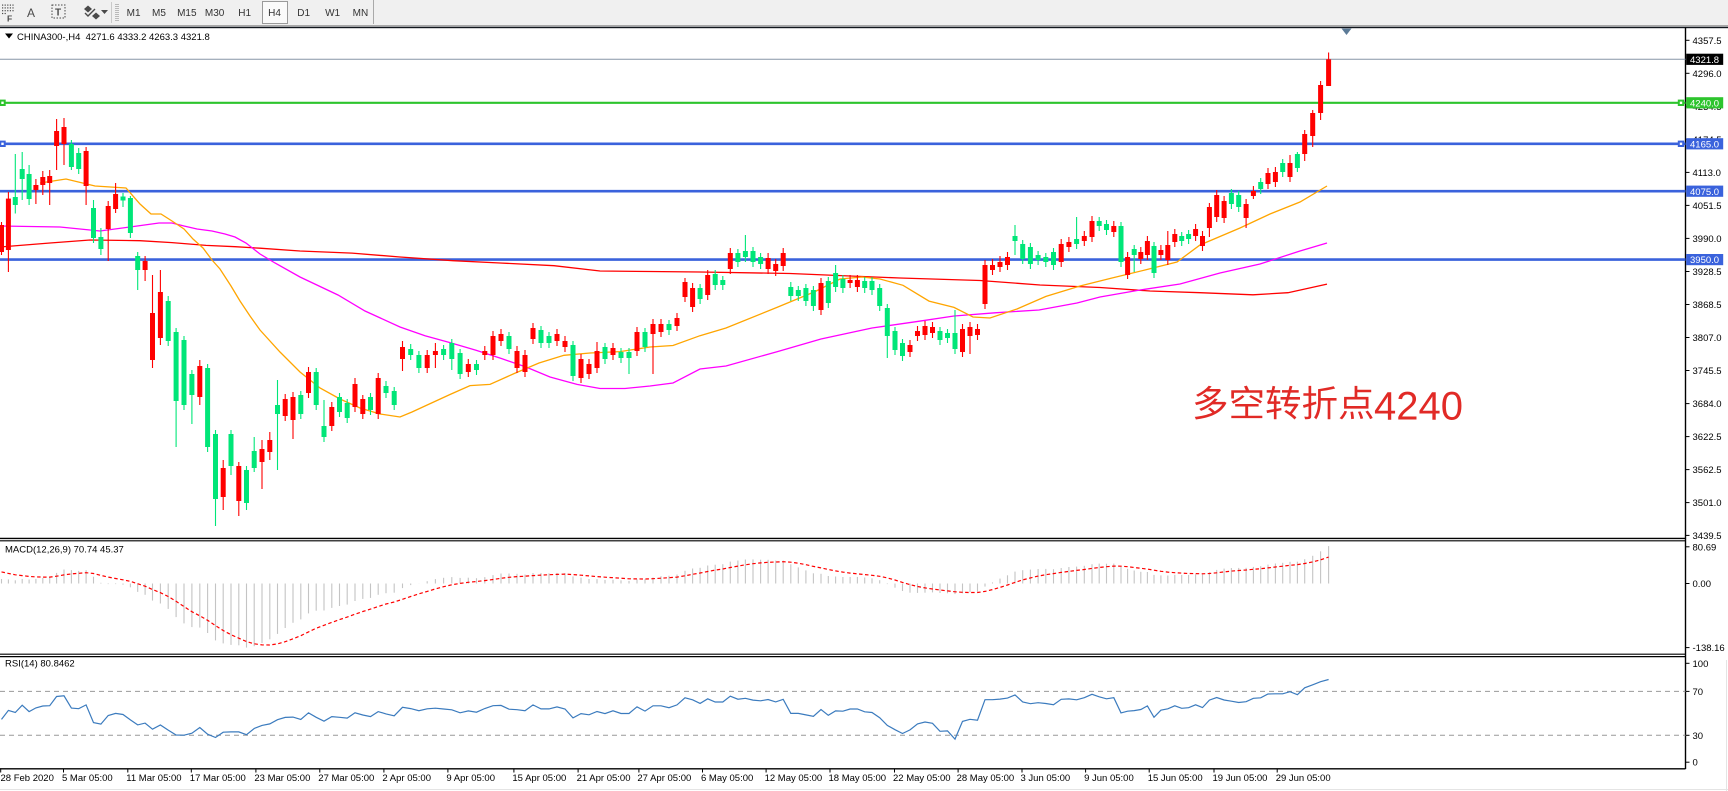 This screenshot has width=1728, height=791. Describe the element at coordinates (1303, 778) in the screenshot. I see `svg-text: 29 Jun 05:00` at that location.